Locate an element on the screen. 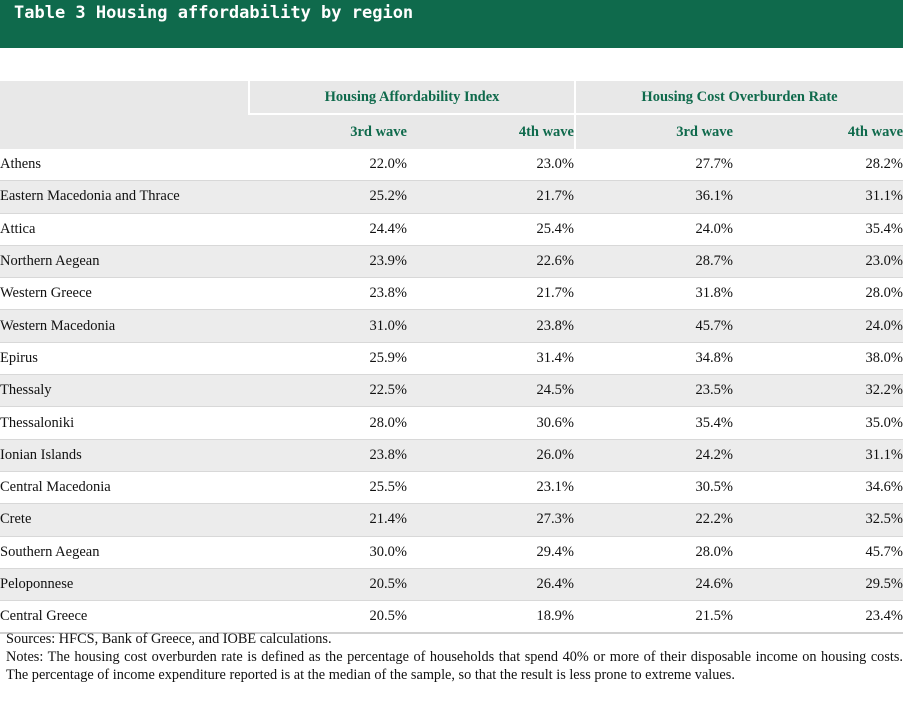  region-cell: Ionian Islands is located at coordinates (124, 455).